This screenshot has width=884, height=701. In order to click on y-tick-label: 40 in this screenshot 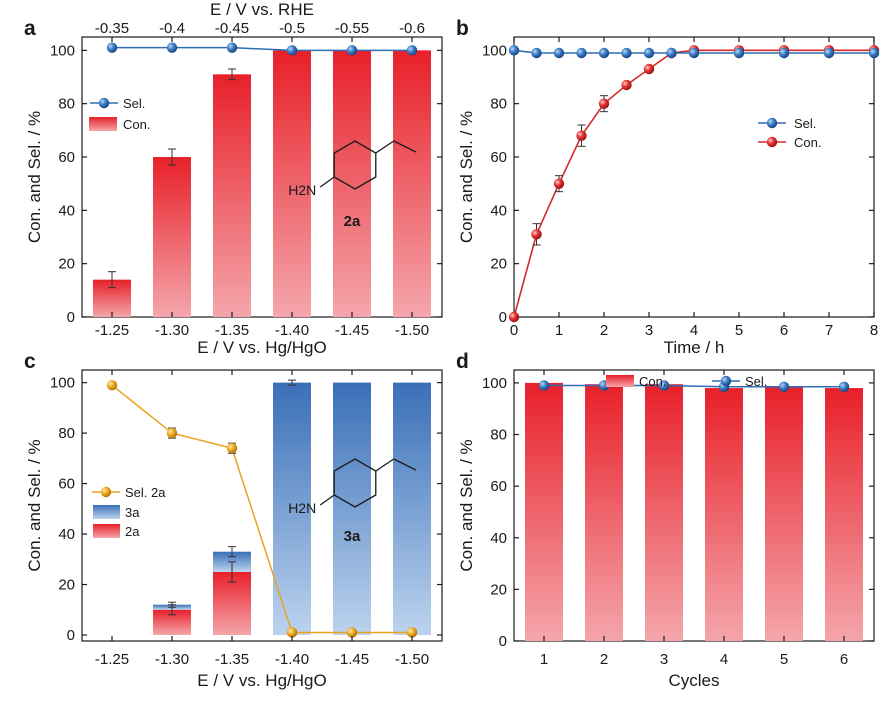, I will do `click(66, 210)`.